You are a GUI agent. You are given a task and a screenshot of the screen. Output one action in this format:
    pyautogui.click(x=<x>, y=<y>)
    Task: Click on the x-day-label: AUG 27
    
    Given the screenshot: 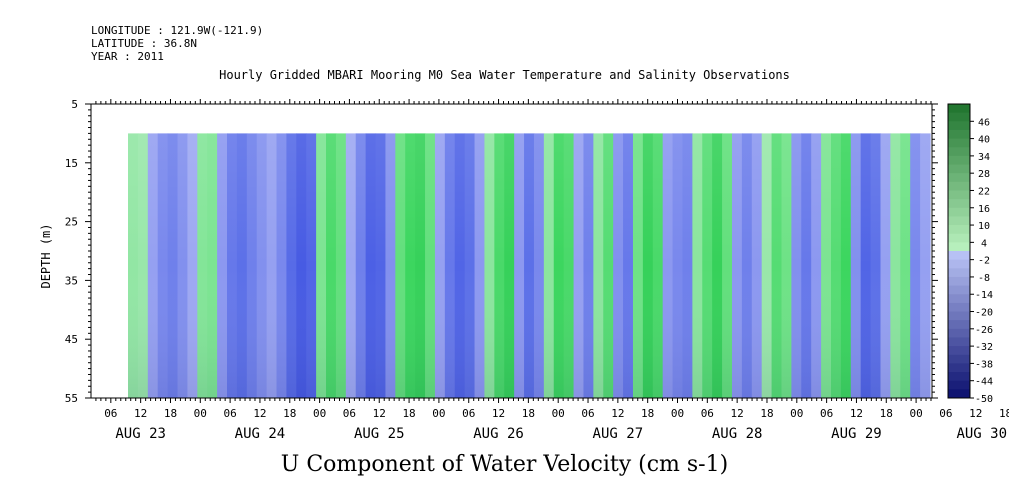 What is the action you would take?
    pyautogui.click(x=618, y=434)
    